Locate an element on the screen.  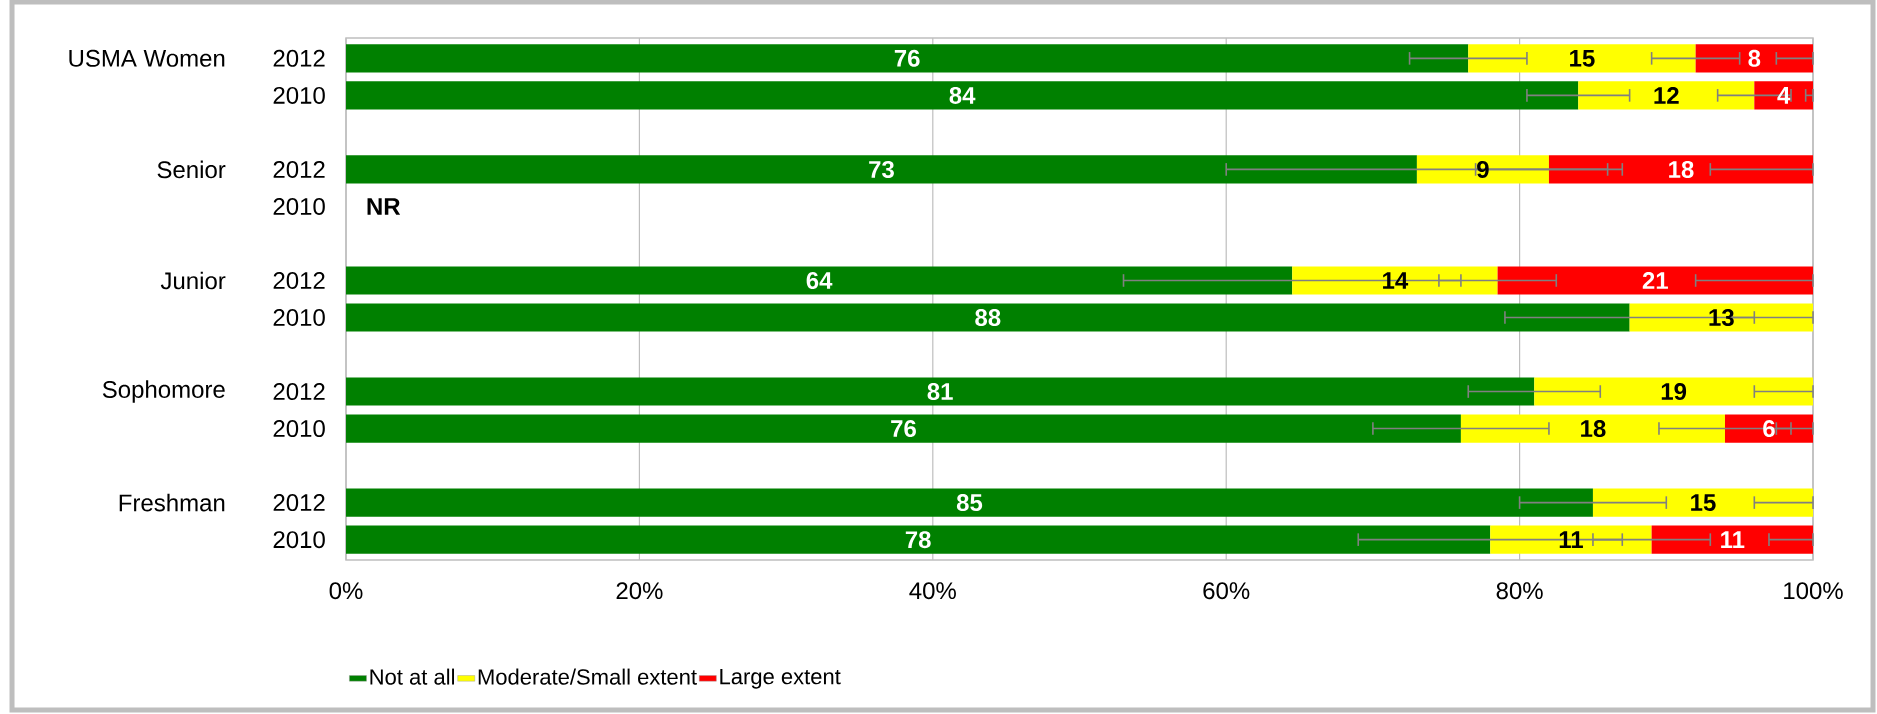
text: USMA Women is located at coordinates (147, 58).